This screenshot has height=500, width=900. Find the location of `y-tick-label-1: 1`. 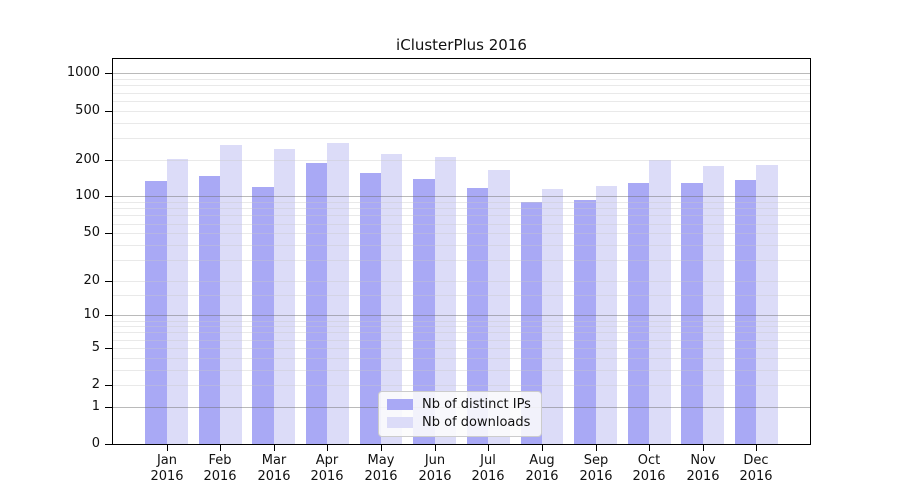

y-tick-label-1: 1 is located at coordinates (95, 406).